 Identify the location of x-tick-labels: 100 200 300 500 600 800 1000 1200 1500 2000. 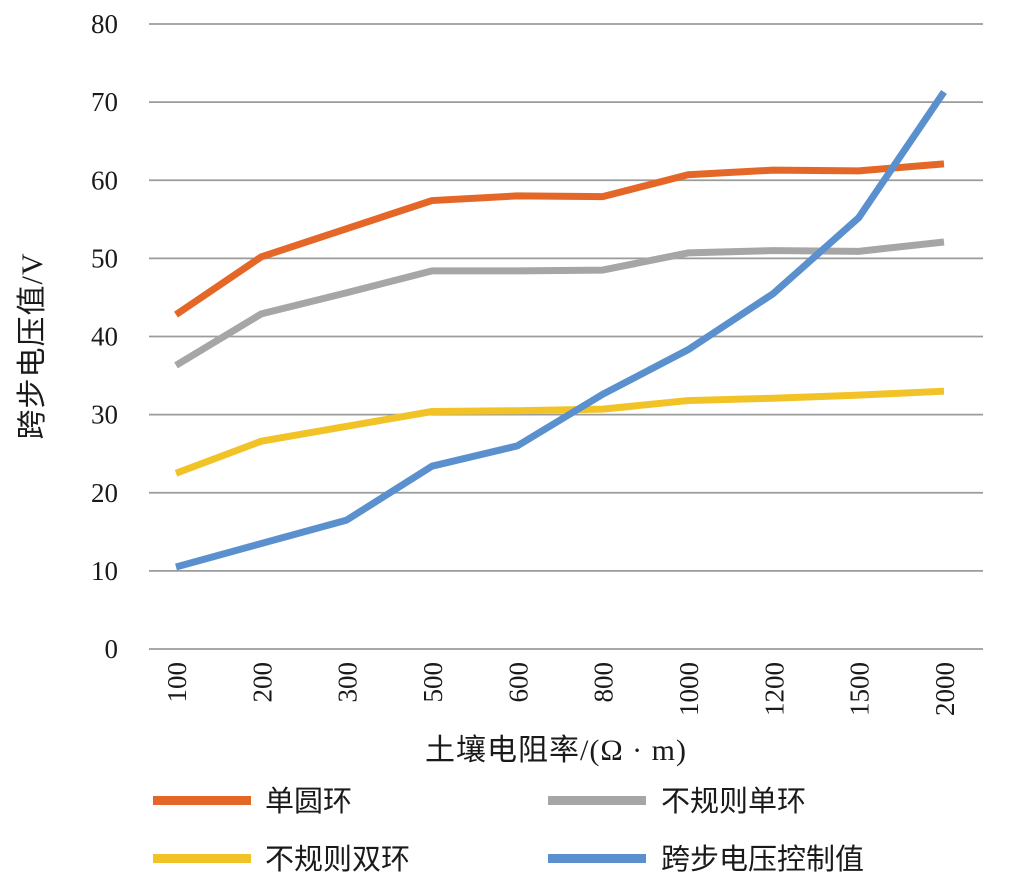
(561, 689).